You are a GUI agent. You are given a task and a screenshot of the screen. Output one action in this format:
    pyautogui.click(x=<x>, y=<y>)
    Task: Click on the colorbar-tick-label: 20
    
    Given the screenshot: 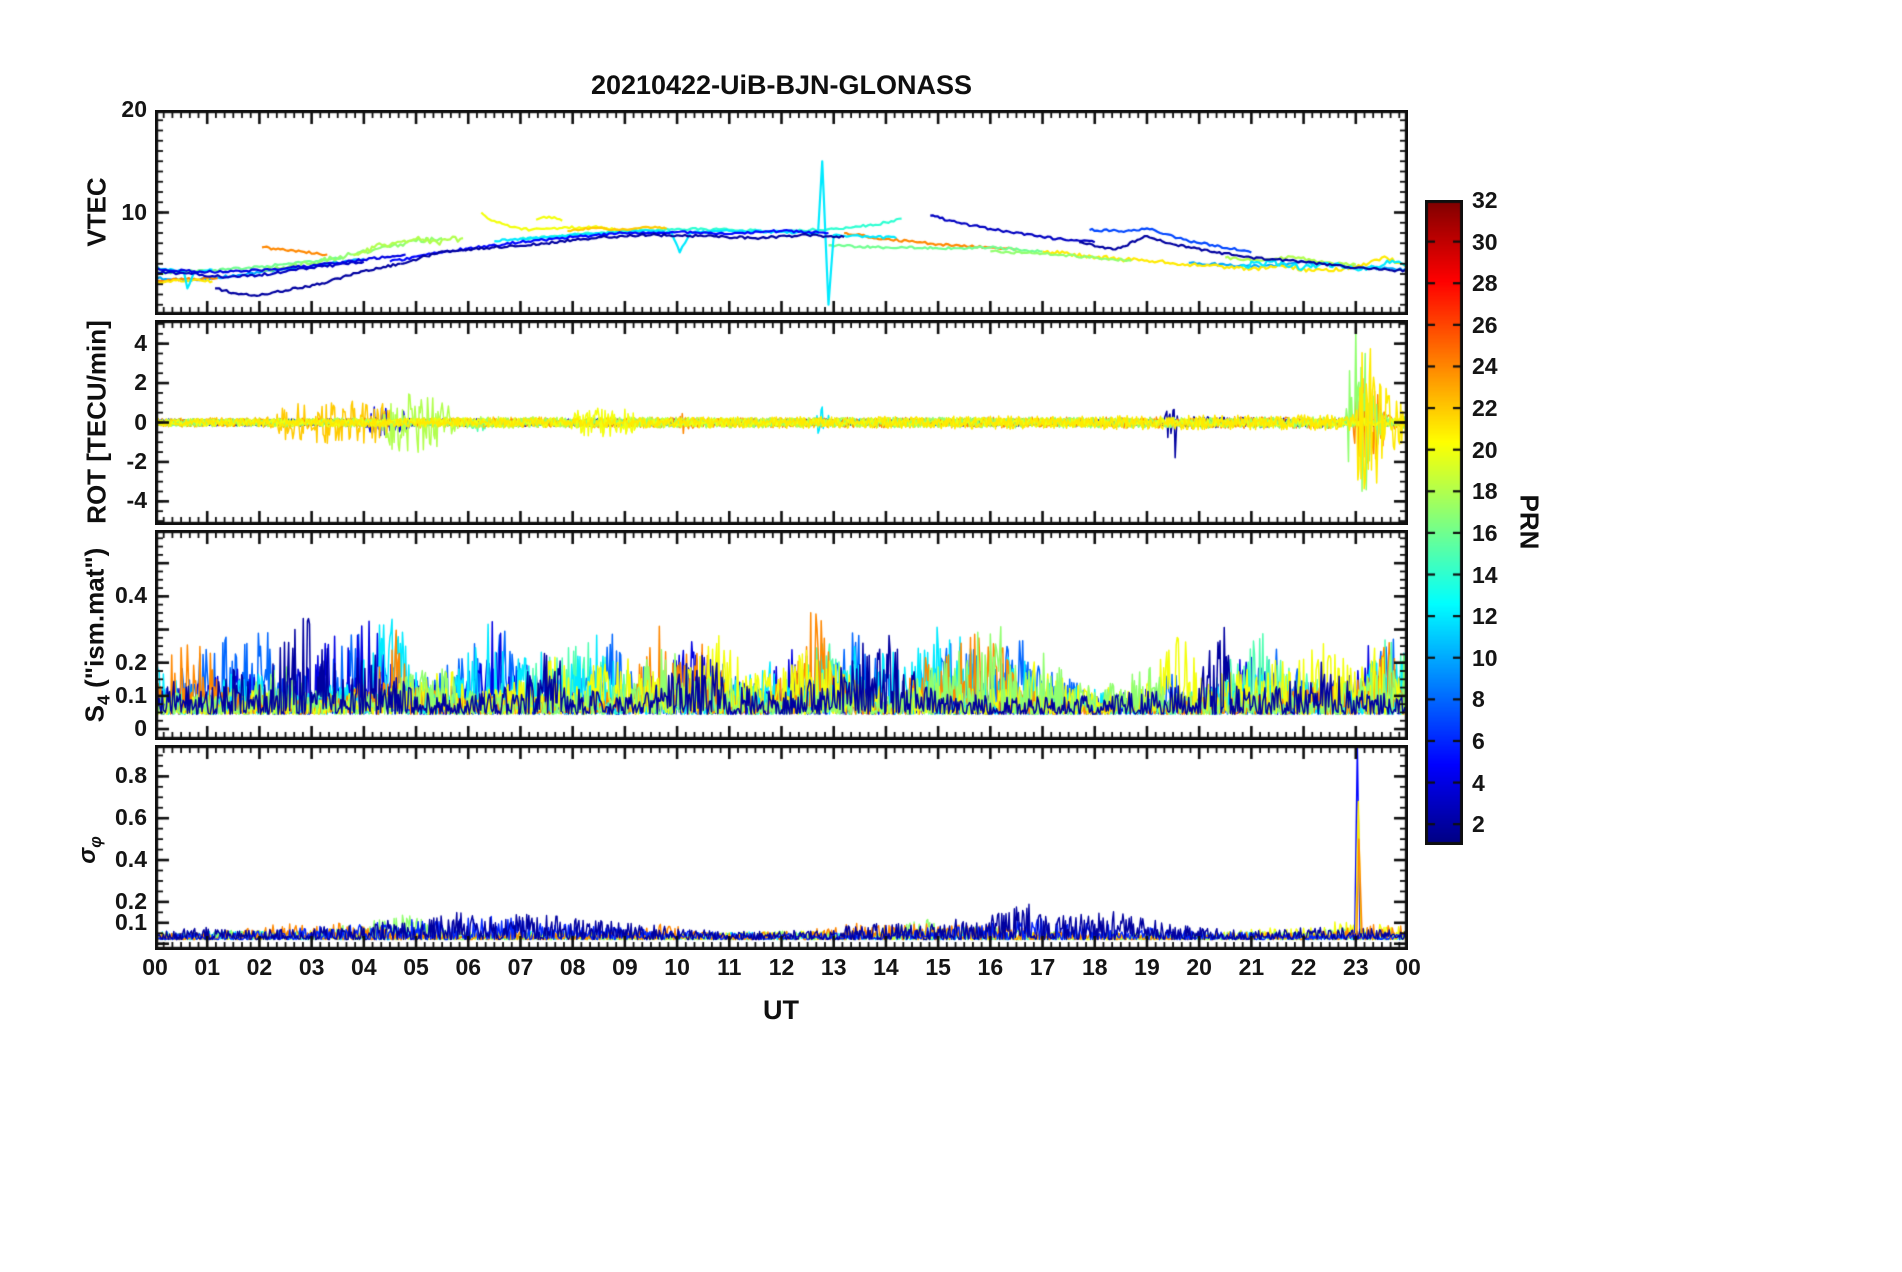 What is the action you would take?
    pyautogui.click(x=1485, y=449)
    